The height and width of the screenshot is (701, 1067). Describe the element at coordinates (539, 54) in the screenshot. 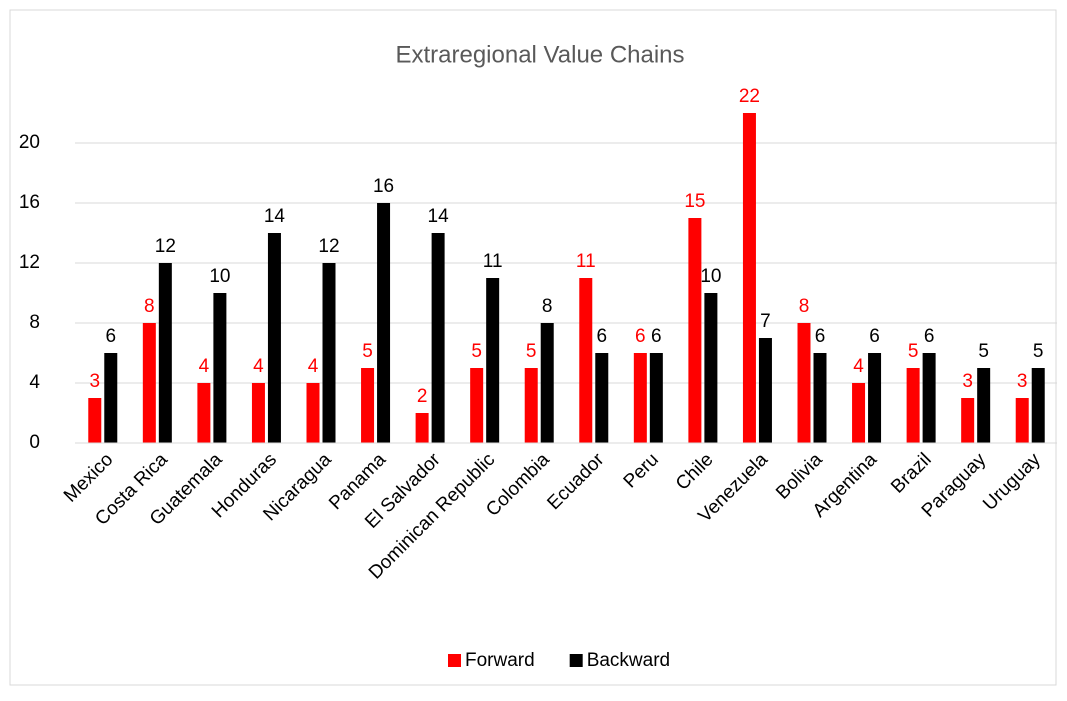

I see `chart-title: Extraregional Value Chains` at that location.